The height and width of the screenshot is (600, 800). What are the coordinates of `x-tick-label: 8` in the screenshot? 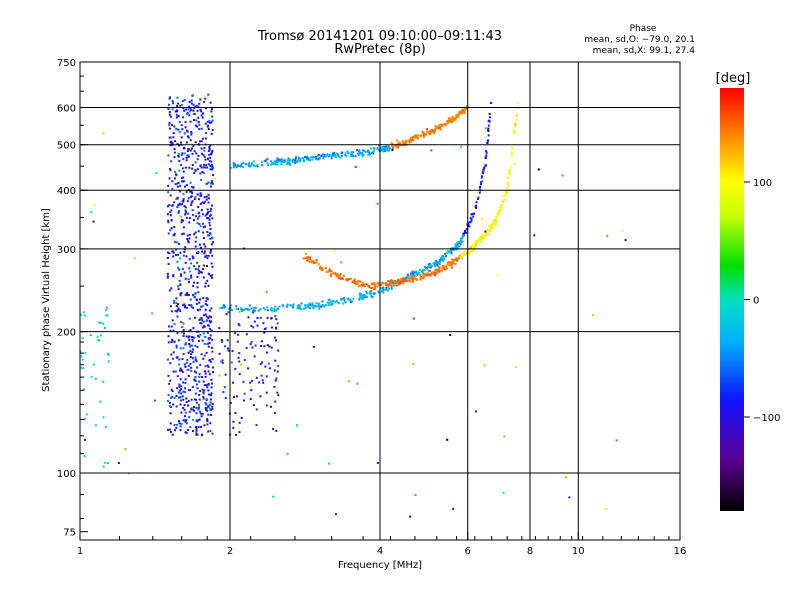 It's located at (530, 551).